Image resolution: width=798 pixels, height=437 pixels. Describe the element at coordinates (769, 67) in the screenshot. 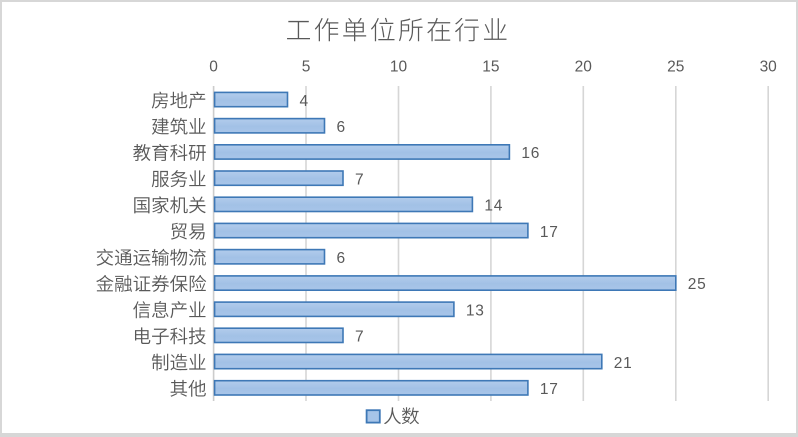

I see `svg-text: 30` at that location.